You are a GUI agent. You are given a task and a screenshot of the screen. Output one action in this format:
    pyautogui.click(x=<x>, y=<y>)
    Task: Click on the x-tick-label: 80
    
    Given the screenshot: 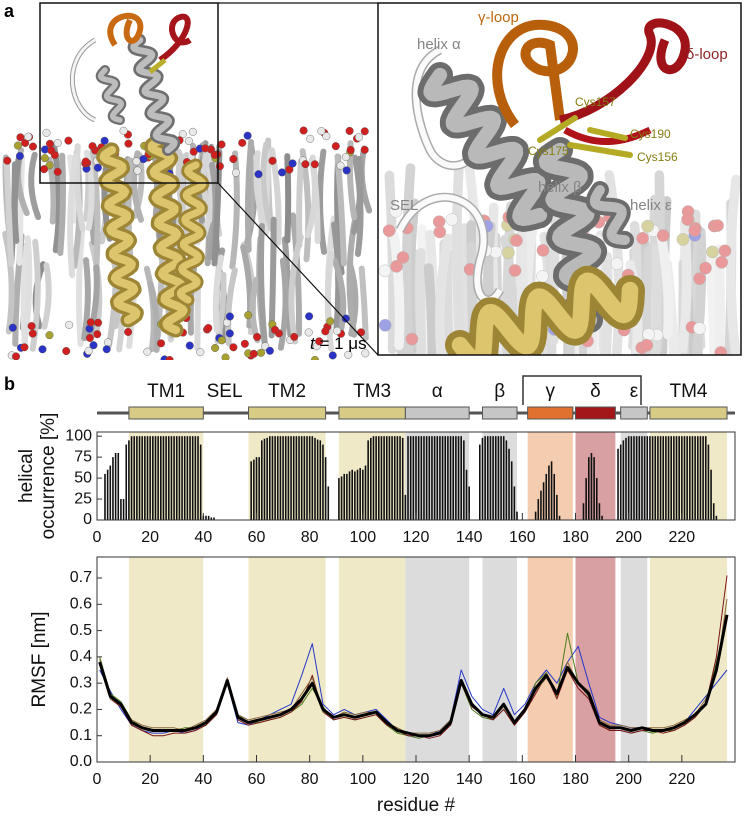 What is the action you would take?
    pyautogui.click(x=310, y=537)
    